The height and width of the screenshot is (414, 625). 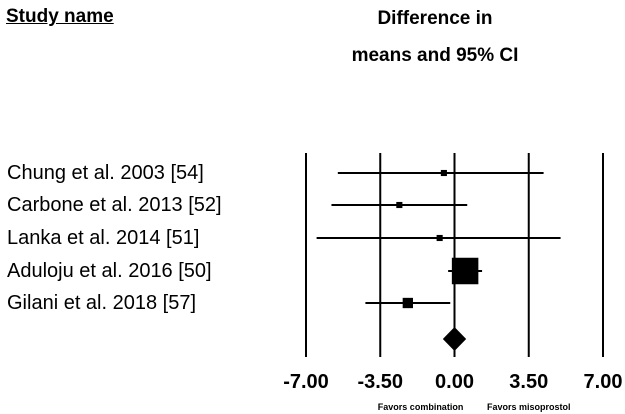 What do you see at coordinates (435, 18) in the screenshot?
I see `effect-header-line1: Difference in` at bounding box center [435, 18].